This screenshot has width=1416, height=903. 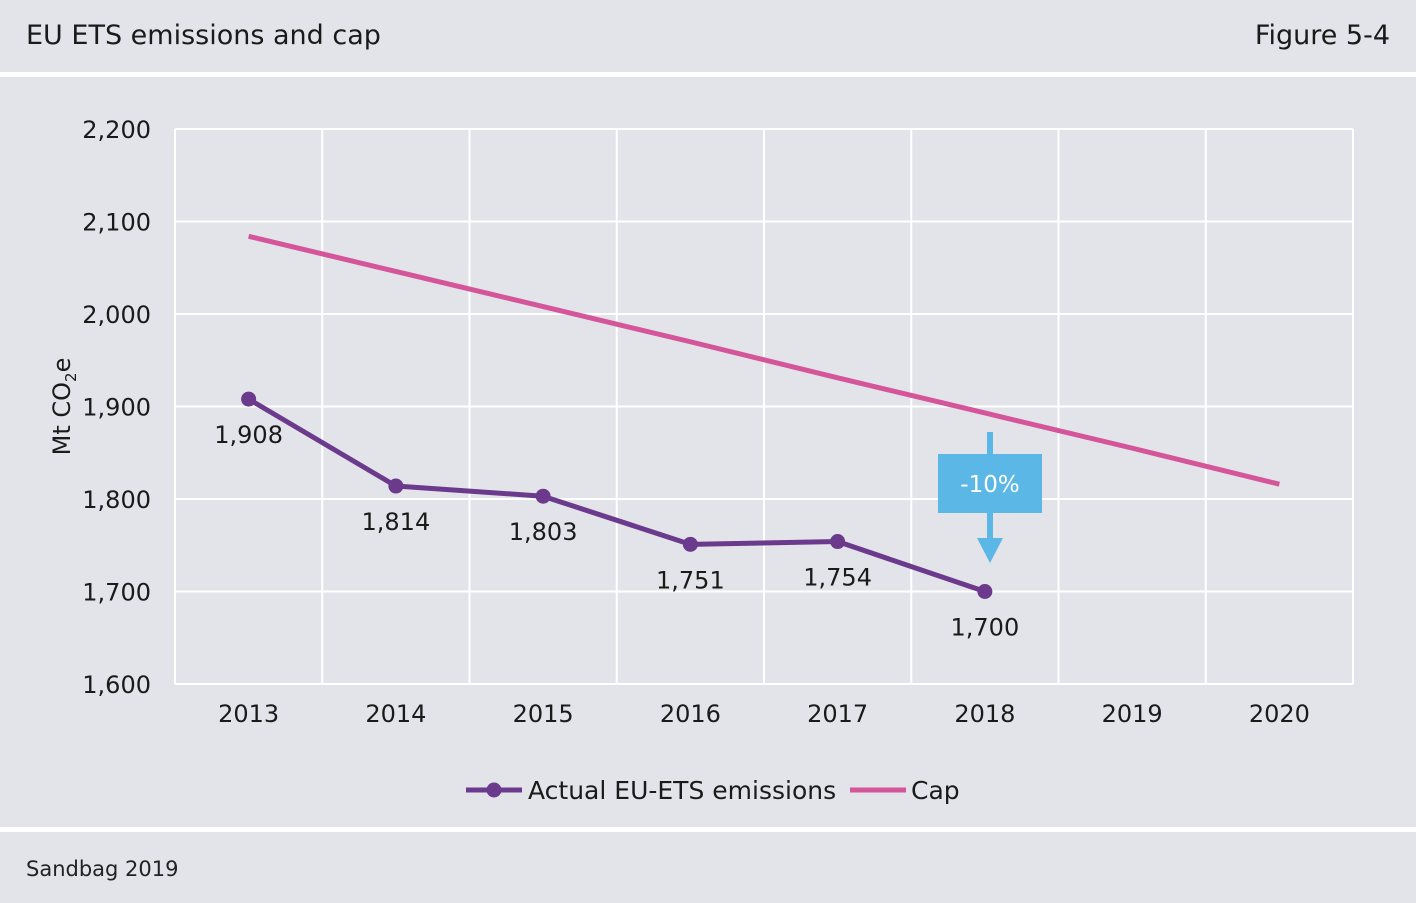 What do you see at coordinates (116, 315) in the screenshot?
I see `y-tick-label: 2,000` at bounding box center [116, 315].